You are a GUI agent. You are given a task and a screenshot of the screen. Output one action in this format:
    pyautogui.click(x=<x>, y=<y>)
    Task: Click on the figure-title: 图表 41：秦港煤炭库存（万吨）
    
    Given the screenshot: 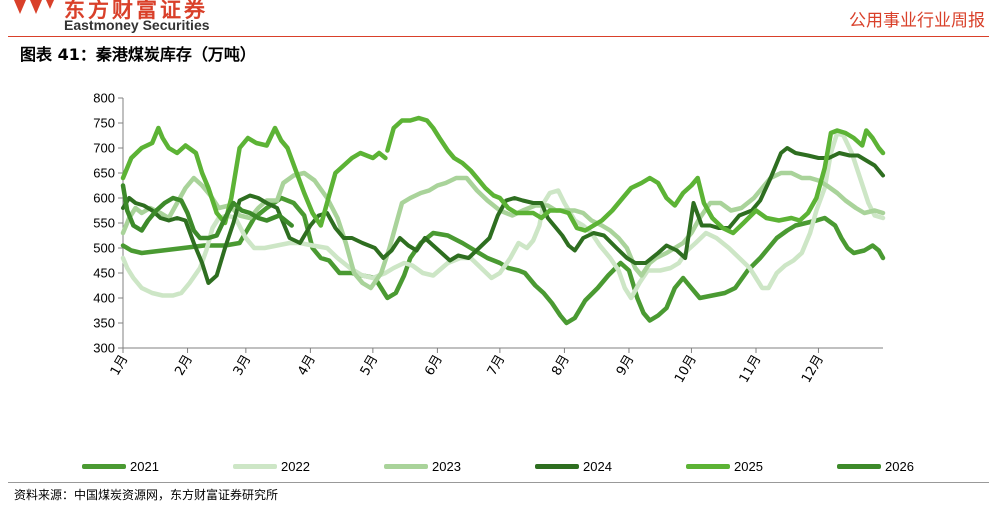 What is the action you would take?
    pyautogui.click(x=138, y=54)
    